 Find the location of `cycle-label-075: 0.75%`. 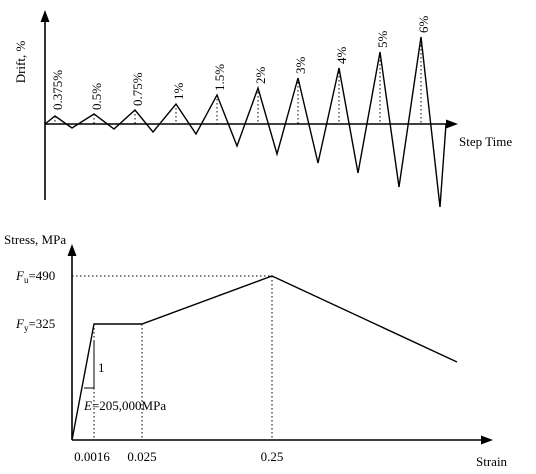

cycle-label-075: 0.75% is located at coordinates (137, 89).